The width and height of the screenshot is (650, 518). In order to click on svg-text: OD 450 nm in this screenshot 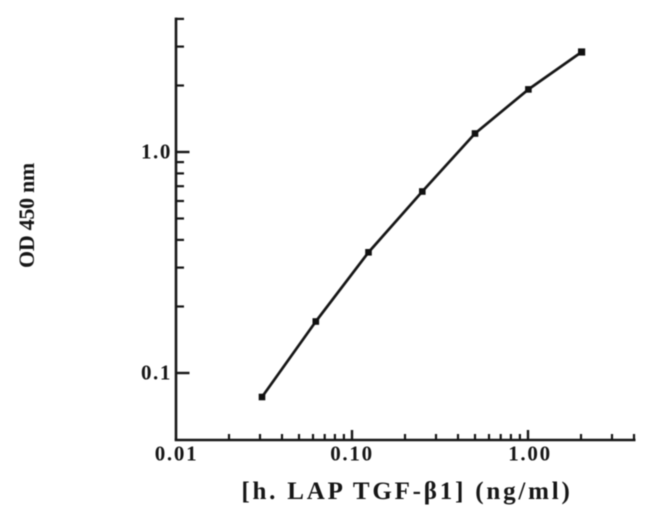, I will do `click(26, 215)`.